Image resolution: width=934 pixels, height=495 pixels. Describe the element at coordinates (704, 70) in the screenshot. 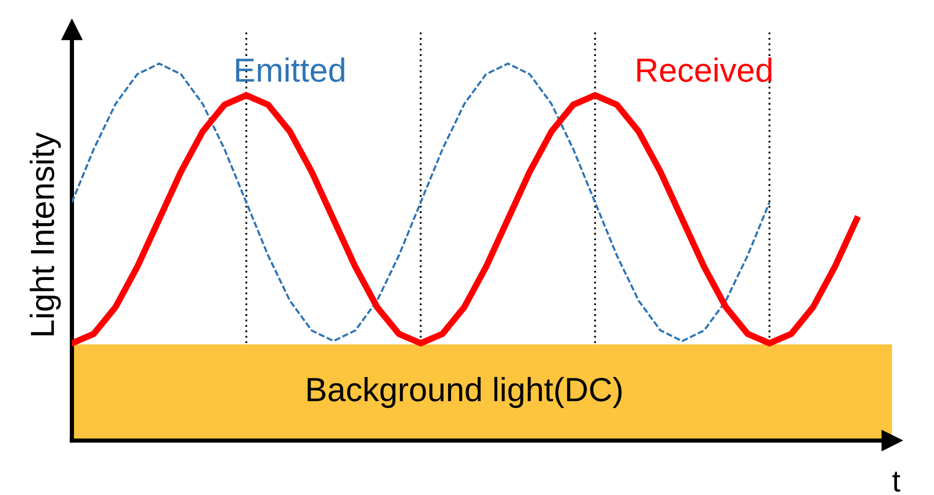

I see `series-label: Received` at that location.